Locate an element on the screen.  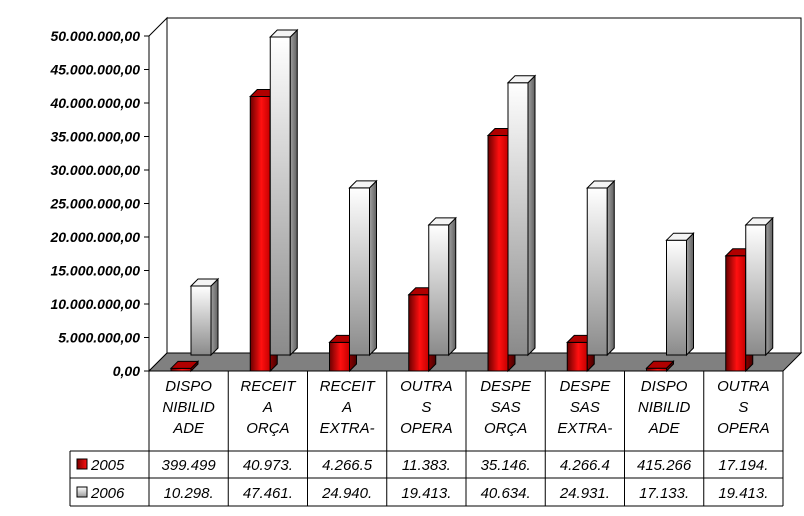
y-tick-label: 10.000.000,00 is located at coordinates (95, 304).